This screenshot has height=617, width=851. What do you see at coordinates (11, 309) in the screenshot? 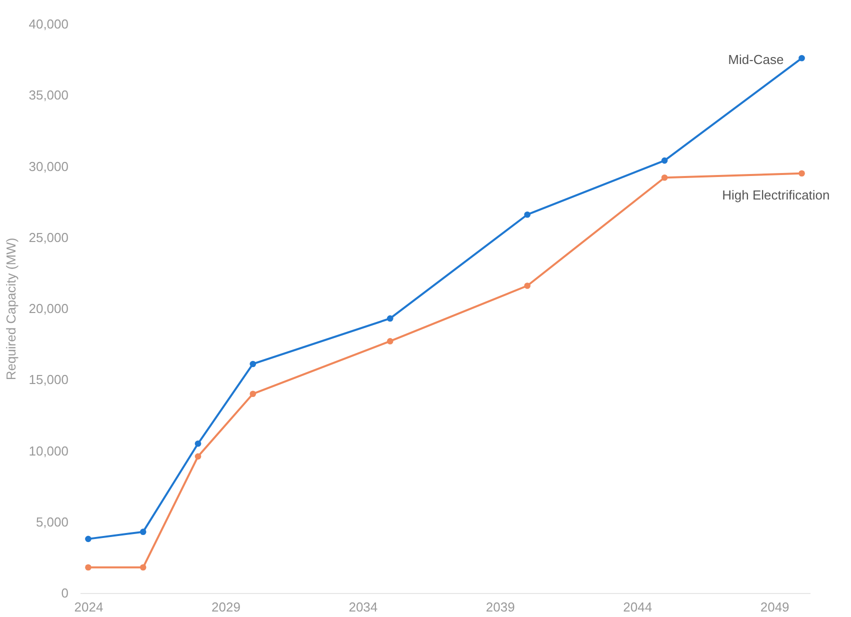
I see `y-axis-title: Required Capacity (MW)` at bounding box center [11, 309].